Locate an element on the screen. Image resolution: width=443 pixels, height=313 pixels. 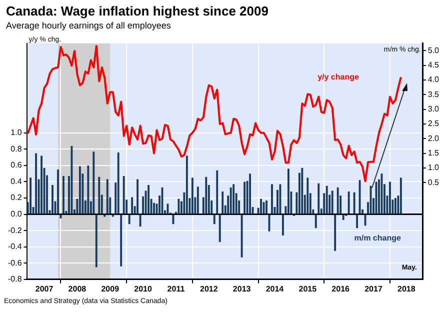
x-tick-label: 2007 is located at coordinates (44, 289).